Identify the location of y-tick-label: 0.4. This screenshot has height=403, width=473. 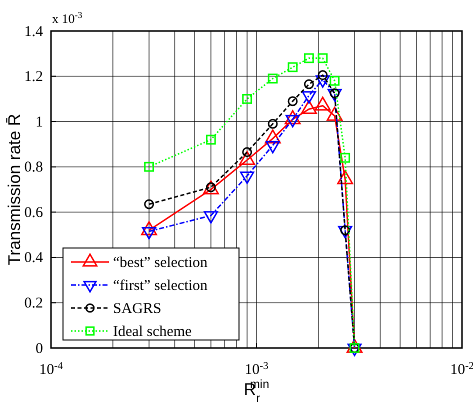
(34, 258).